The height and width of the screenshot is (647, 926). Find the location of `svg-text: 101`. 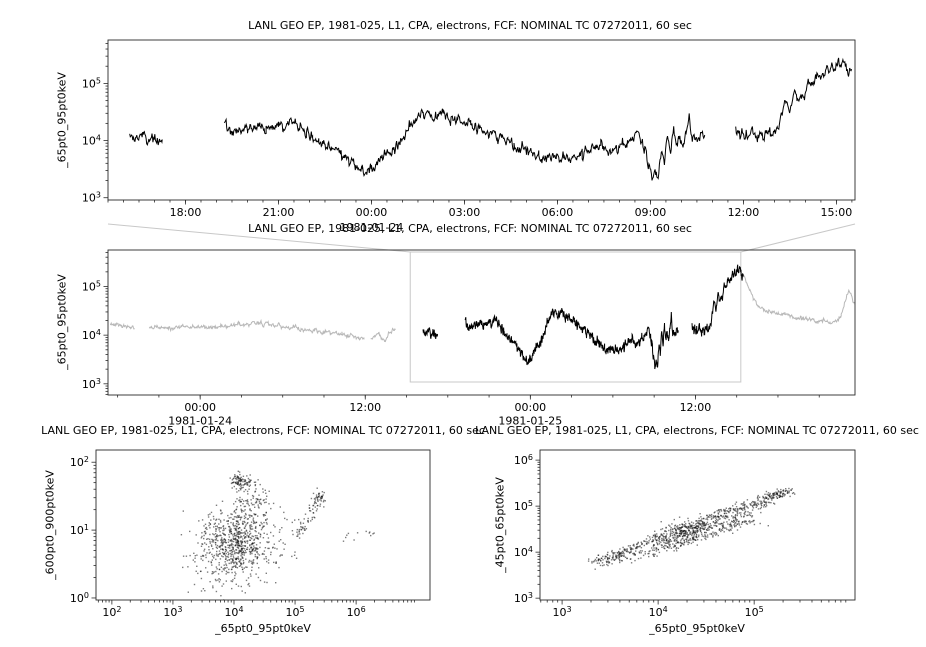

svg-text: 101 is located at coordinates (79, 530).